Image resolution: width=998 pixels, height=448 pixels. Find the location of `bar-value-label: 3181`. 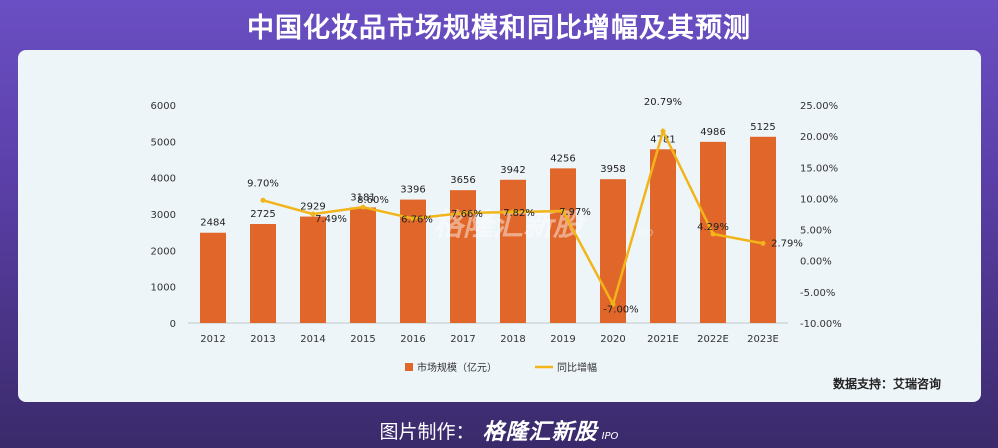

bar-value-label: 3181 is located at coordinates (362, 197).